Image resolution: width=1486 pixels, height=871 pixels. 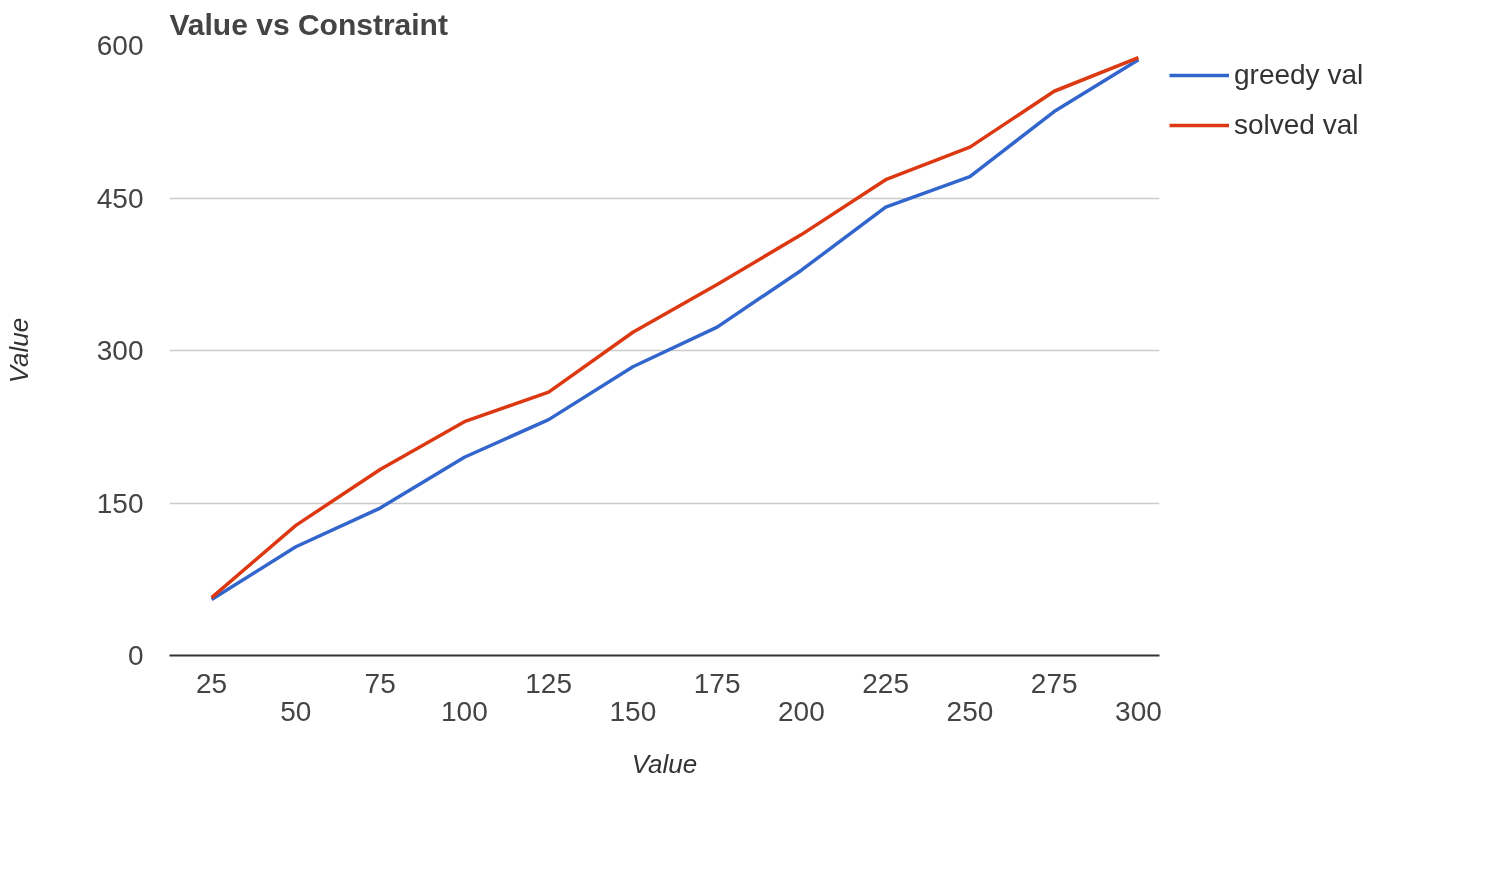 I want to click on x-tick-label: 175, so click(x=717, y=683).